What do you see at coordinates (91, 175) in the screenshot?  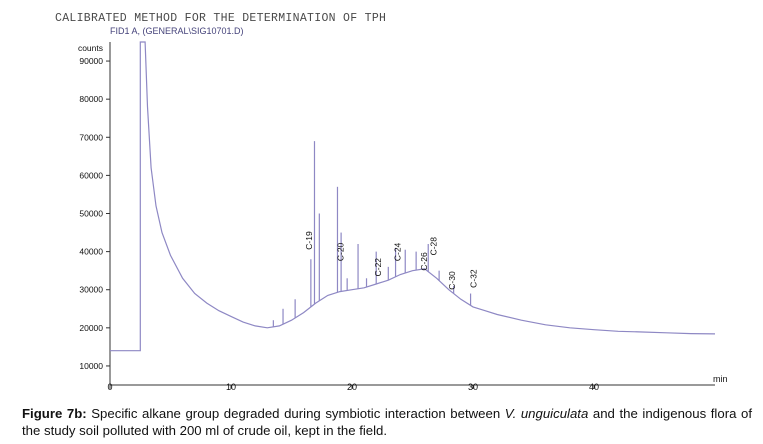 I see `y-tick-label: 60000` at bounding box center [91, 175].